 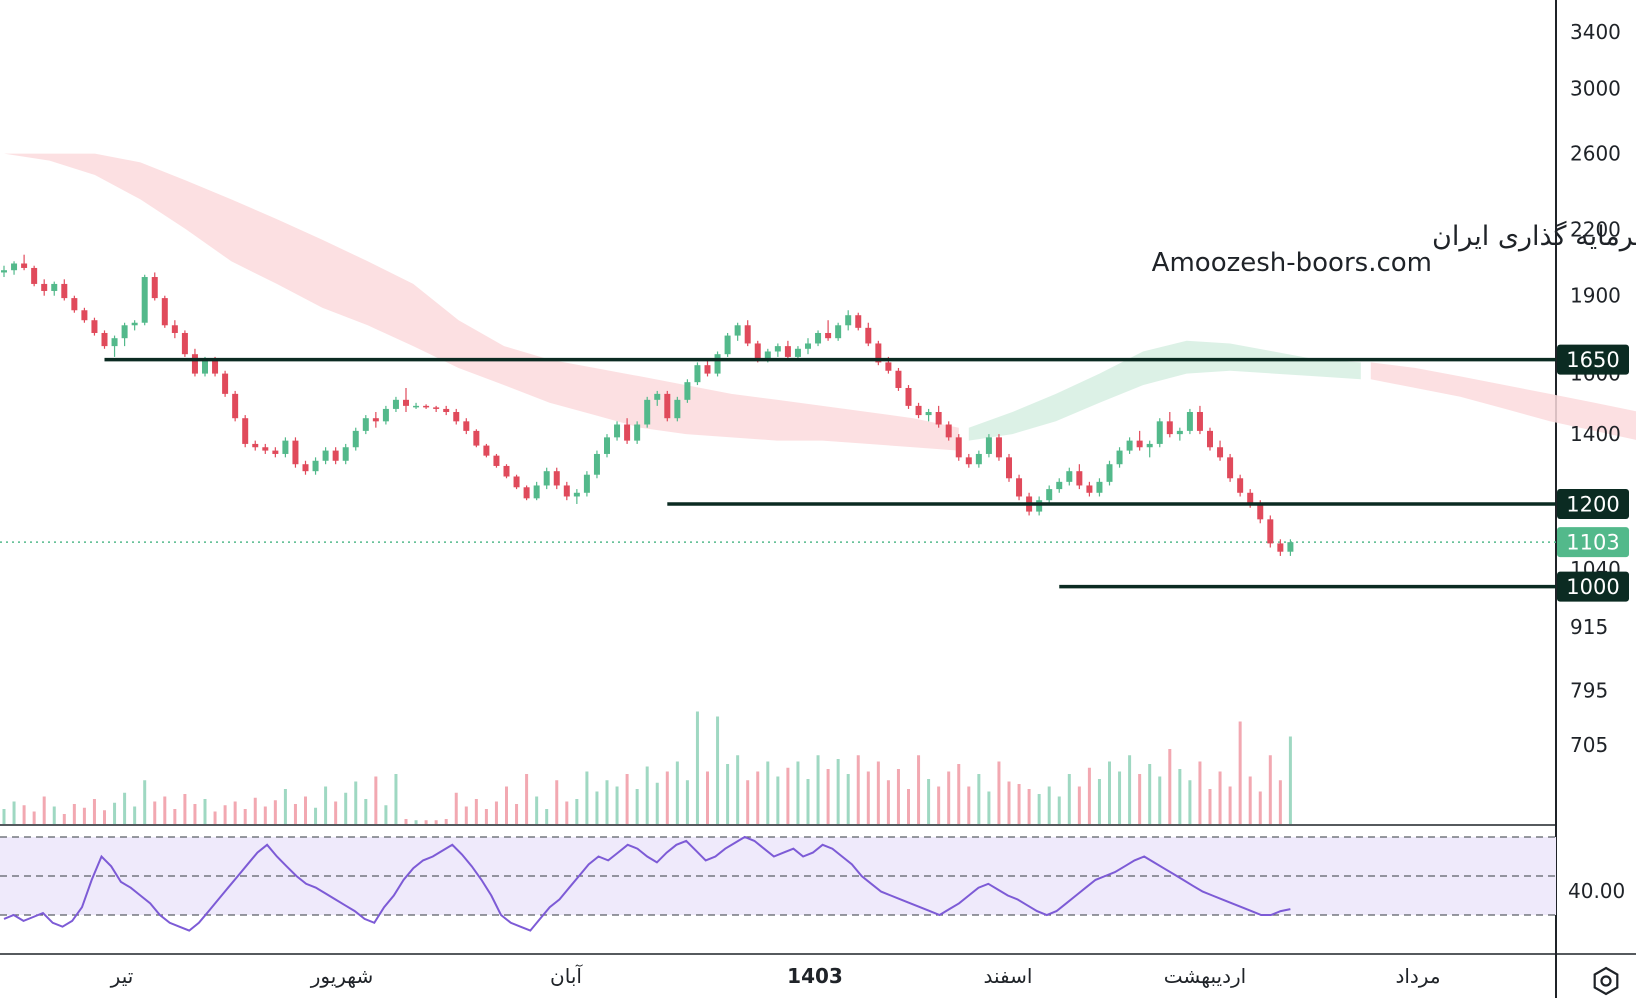 I want to click on volume-bars, so click(x=647, y=767).